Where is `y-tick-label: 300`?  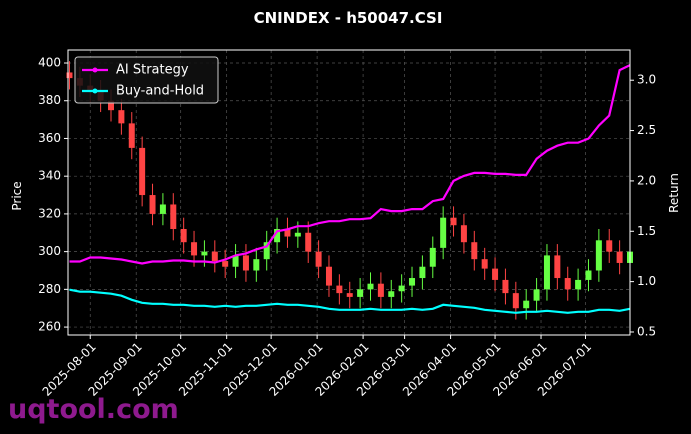
y-tick-label: 300 is located at coordinates (49, 251).